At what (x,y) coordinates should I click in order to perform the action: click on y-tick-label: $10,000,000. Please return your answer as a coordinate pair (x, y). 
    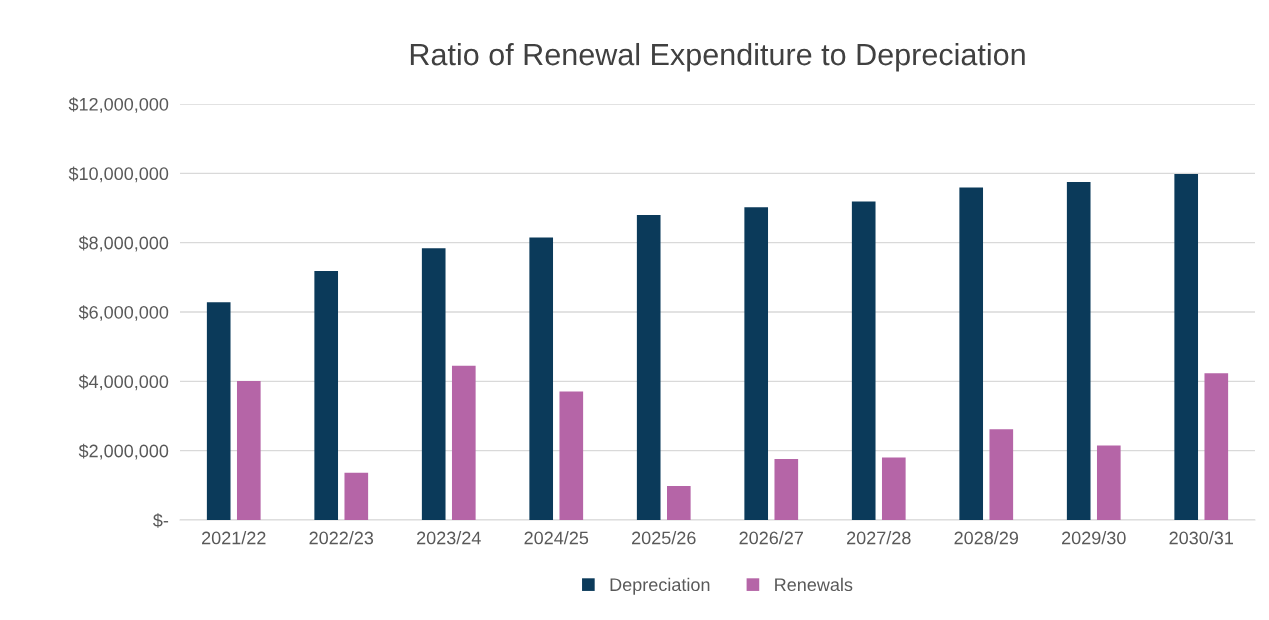
    Looking at the image, I should click on (118, 174).